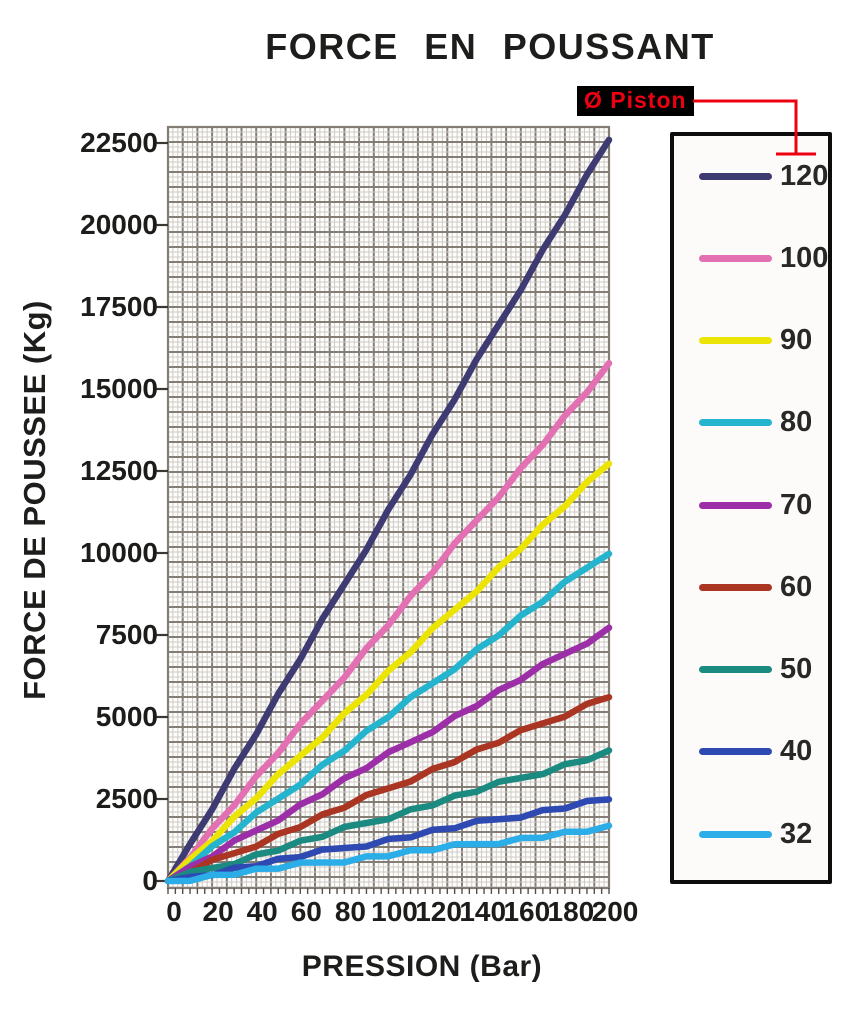  What do you see at coordinates (126, 716) in the screenshot?
I see `y-tick-label: 5000` at bounding box center [126, 716].